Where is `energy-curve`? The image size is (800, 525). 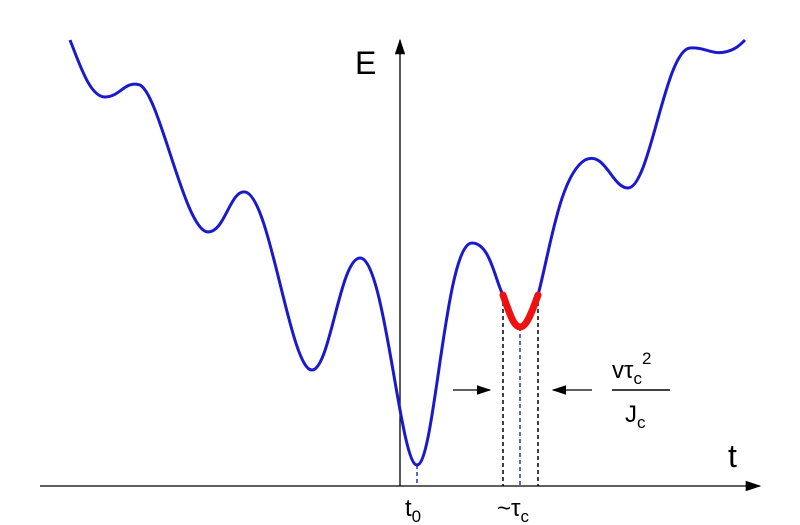 energy-curve is located at coordinates (641, 167).